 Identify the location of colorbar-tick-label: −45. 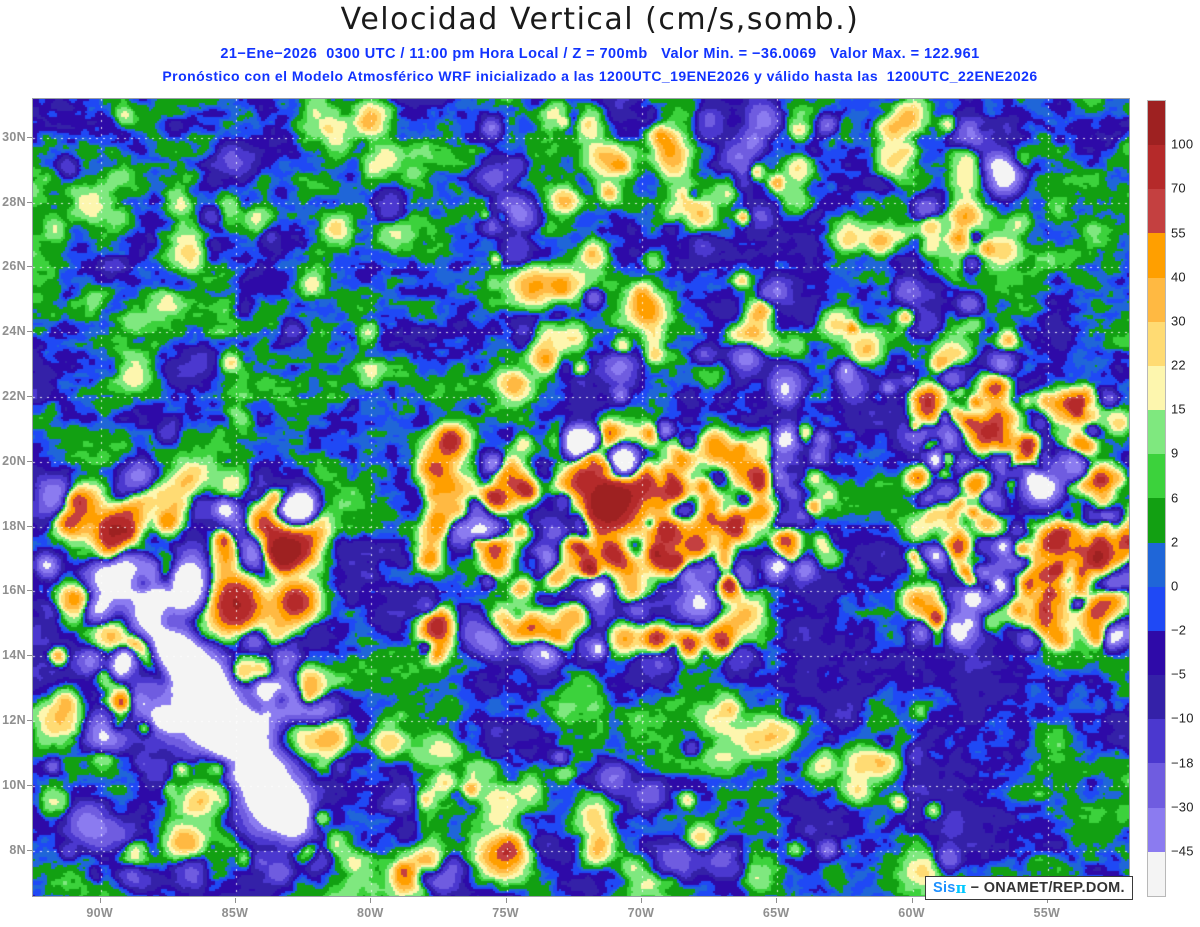
(1182, 851).